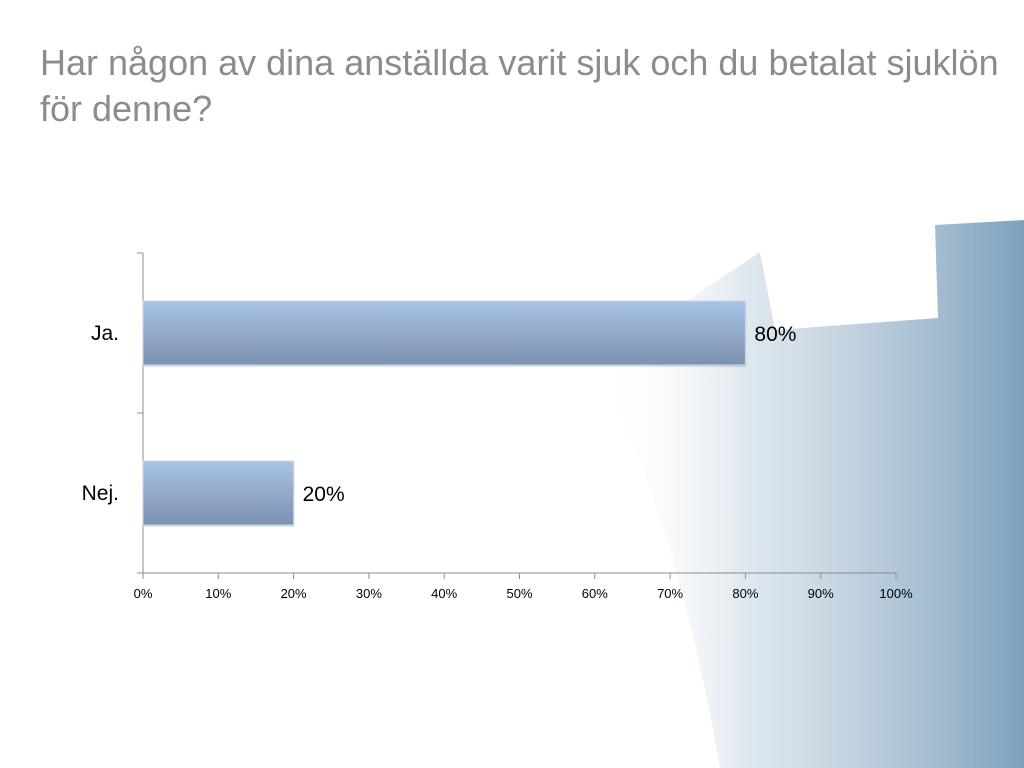 The height and width of the screenshot is (768, 1024). Describe the element at coordinates (324, 494) in the screenshot. I see `data-label: 20%` at that location.